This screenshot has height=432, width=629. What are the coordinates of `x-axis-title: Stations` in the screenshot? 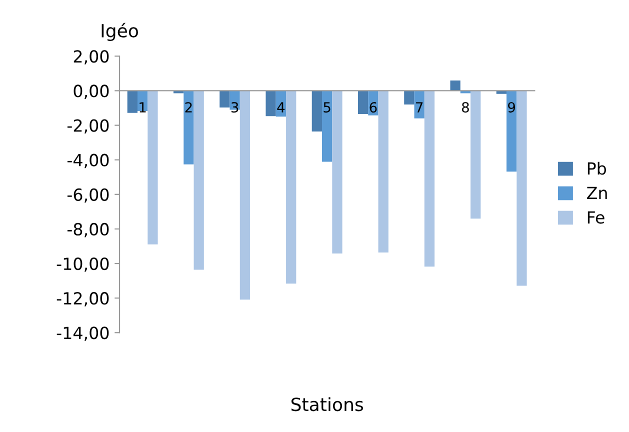 It's located at (327, 404).